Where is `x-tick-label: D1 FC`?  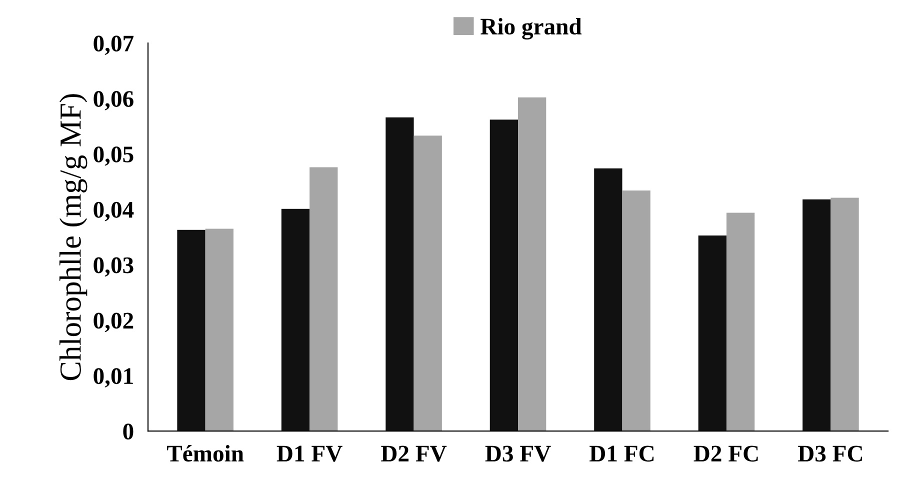 x-tick-label: D1 FC is located at coordinates (622, 454).